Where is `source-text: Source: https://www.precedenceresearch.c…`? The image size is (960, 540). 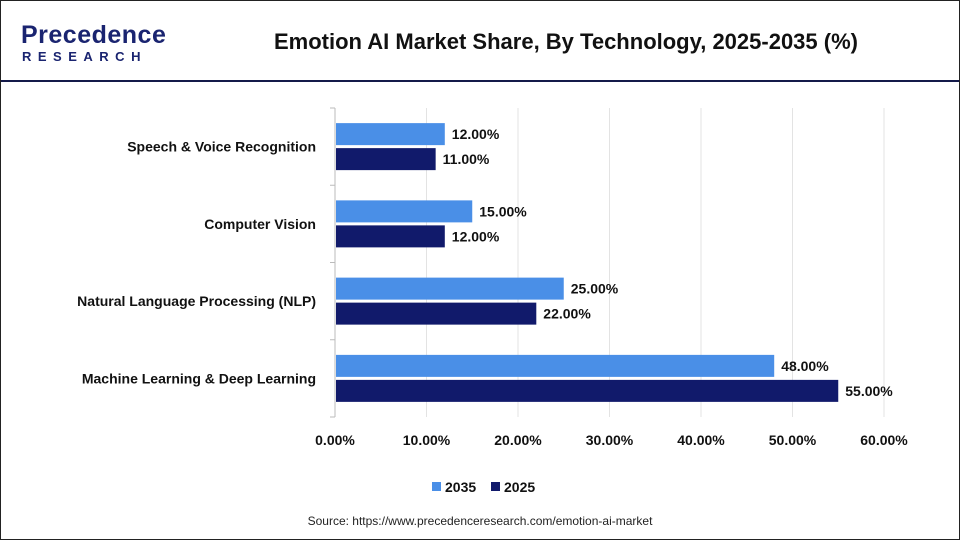
source-text: Source: https://www.precedenceresearch.c… is located at coordinates (480, 521).